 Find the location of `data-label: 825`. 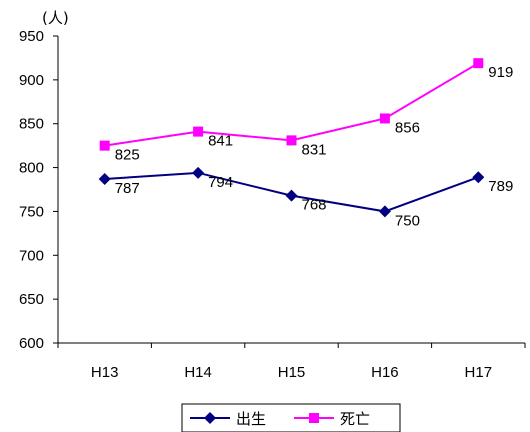

data-label: 825 is located at coordinates (127, 155).